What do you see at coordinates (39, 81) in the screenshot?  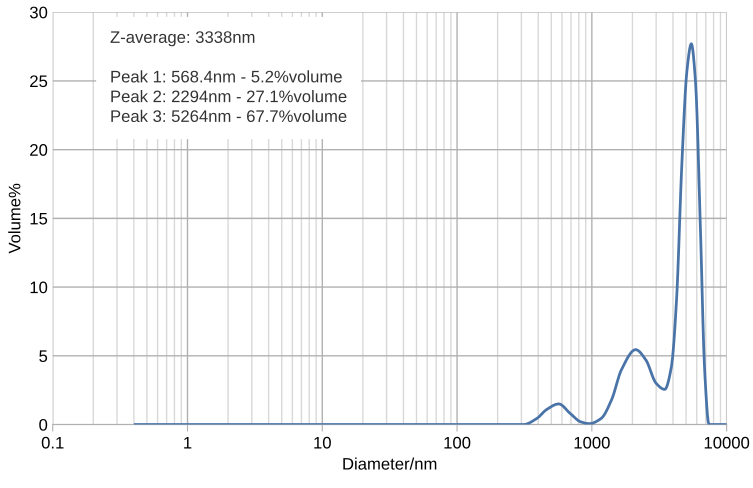 I see `y-tick-label: 25` at bounding box center [39, 81].